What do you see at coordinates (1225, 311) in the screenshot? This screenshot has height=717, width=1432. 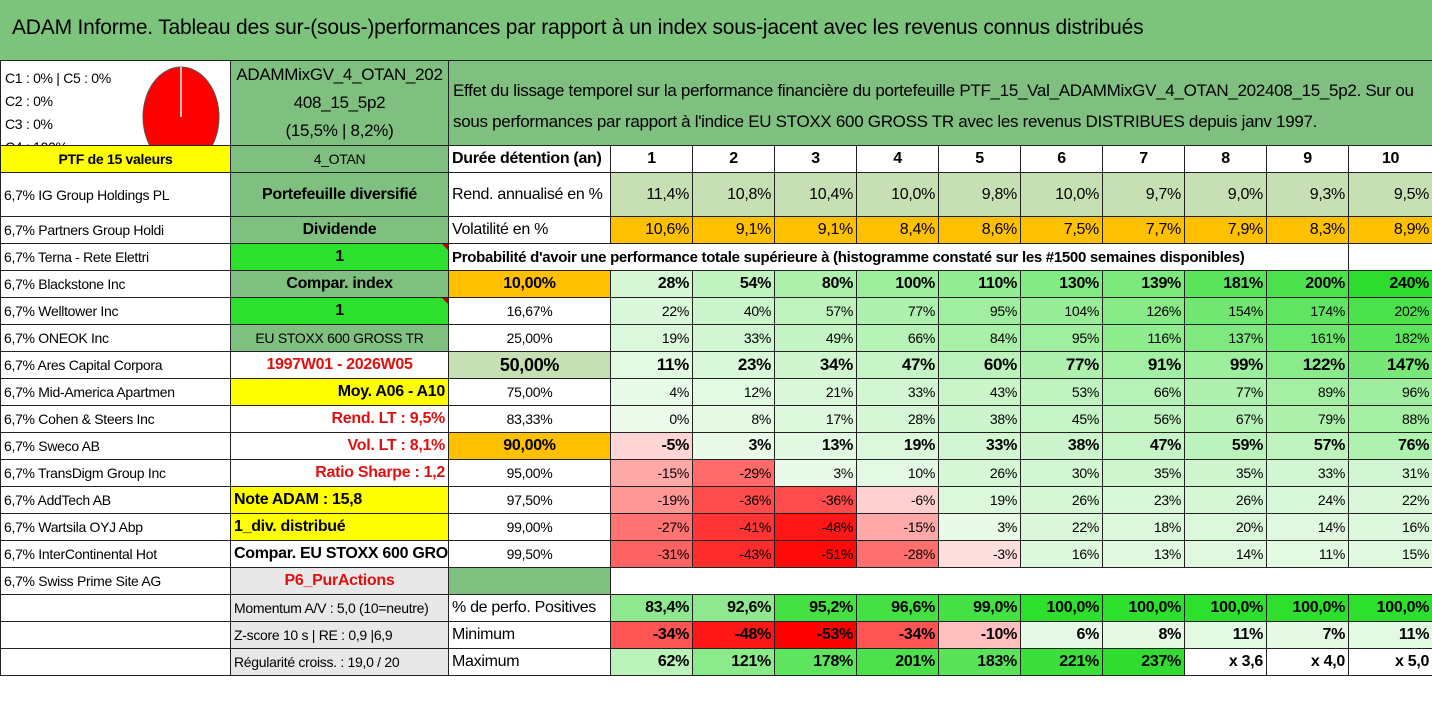 I see `probability-value: 154%` at bounding box center [1225, 311].